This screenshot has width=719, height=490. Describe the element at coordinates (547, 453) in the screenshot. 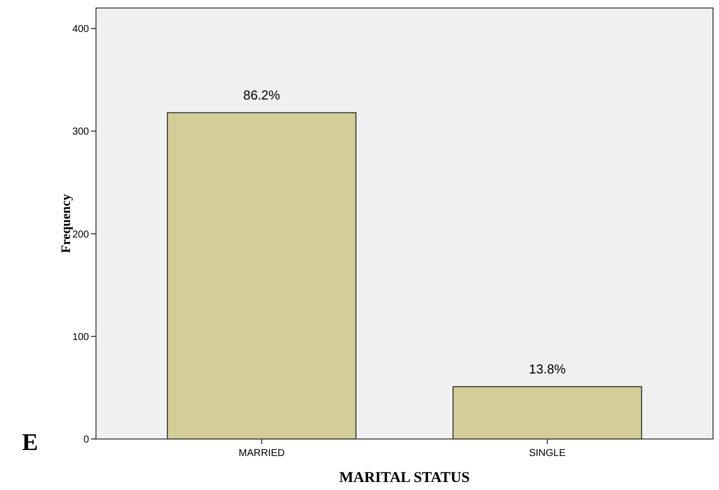

I see `x-tick-label: SINGLE` at that location.